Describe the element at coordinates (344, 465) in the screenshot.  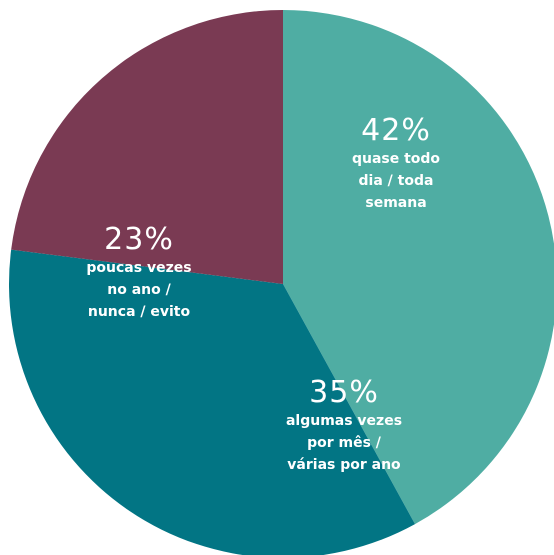
I see `slice-category-label-1-line-2: várias por ano` at that location.